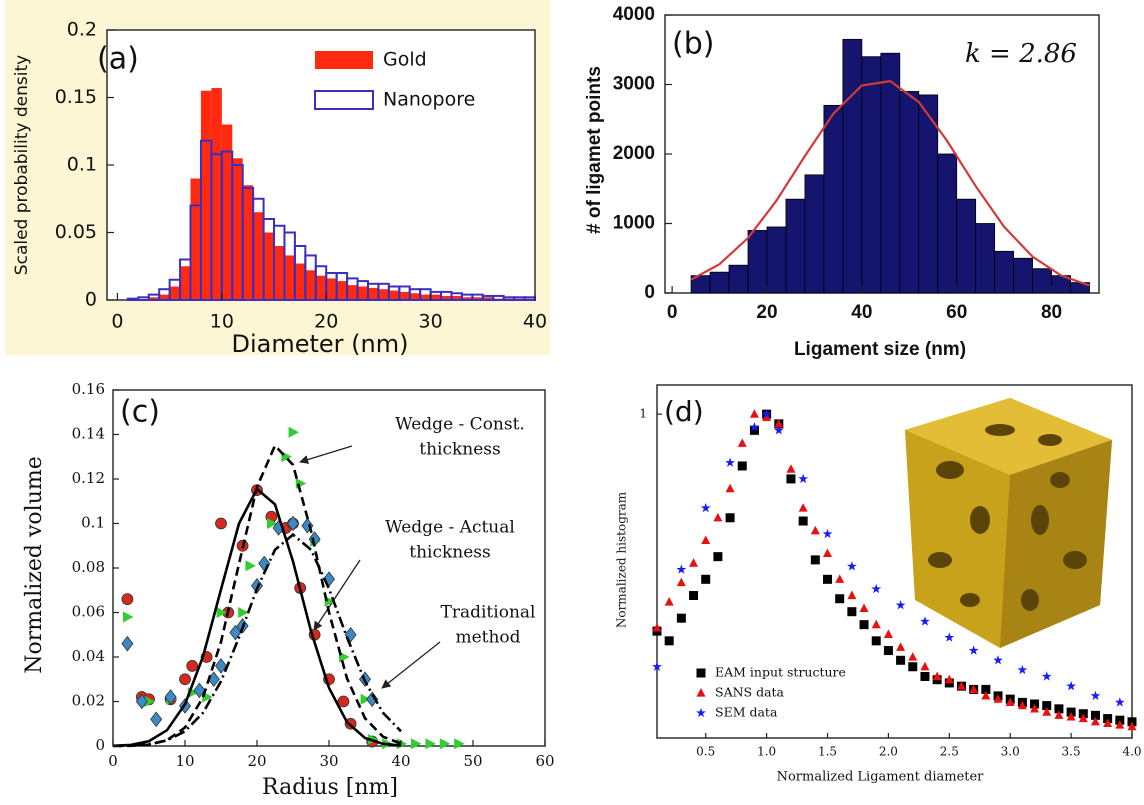 The image size is (1144, 805). Describe the element at coordinates (82, 30) in the screenshot. I see `y-tick-label: 0.2` at that location.